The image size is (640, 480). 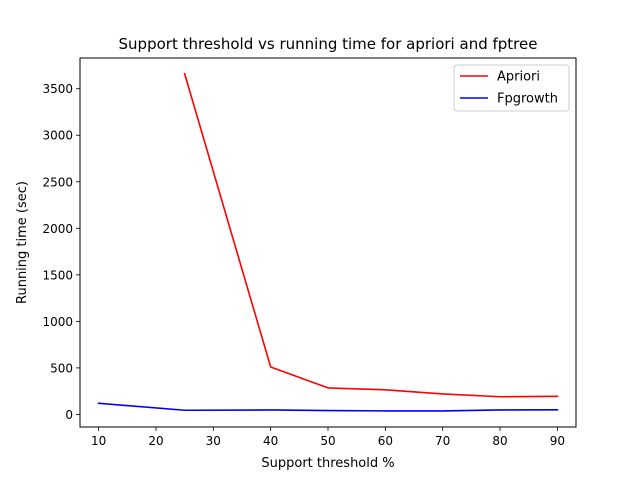 What do you see at coordinates (499, 441) in the screenshot?
I see `x-tick-label: 80` at bounding box center [499, 441].